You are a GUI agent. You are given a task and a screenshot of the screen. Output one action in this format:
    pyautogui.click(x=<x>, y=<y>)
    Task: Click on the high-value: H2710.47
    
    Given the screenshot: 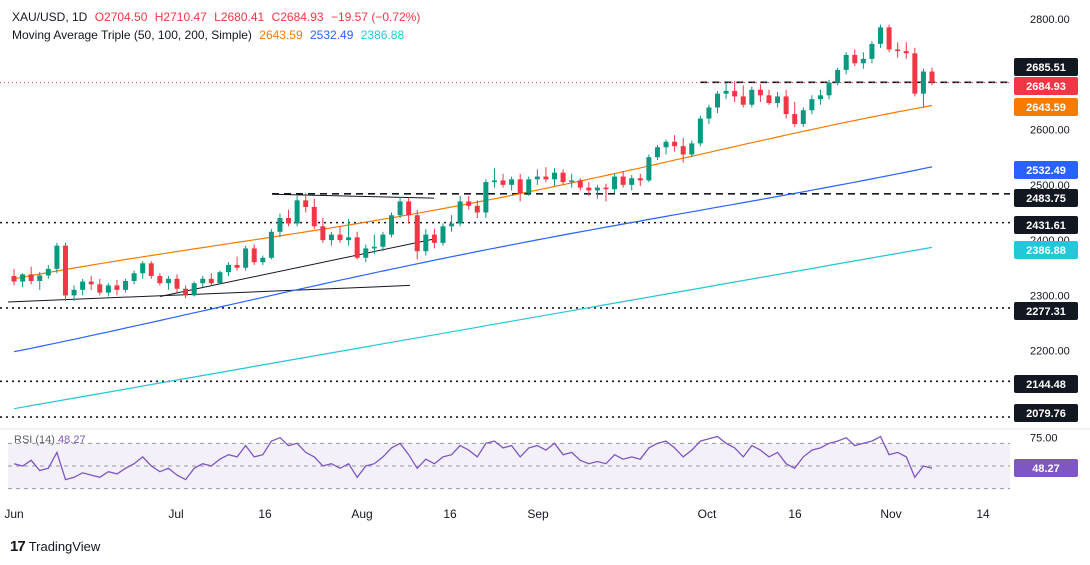 What is the action you would take?
    pyautogui.click(x=180, y=17)
    